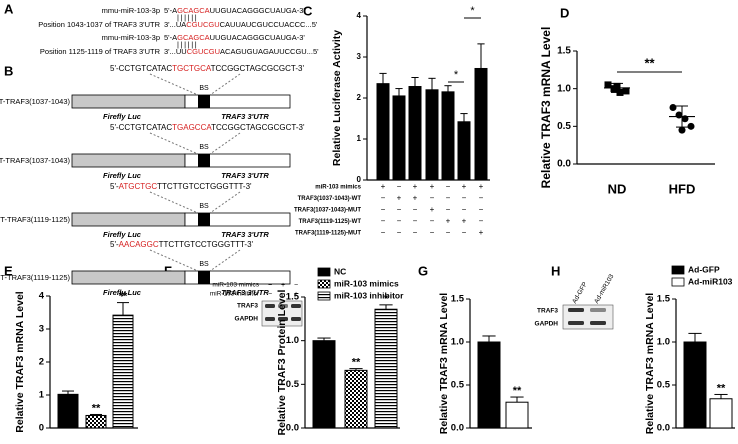  Describe the element at coordinates (330, 222) in the screenshot. I see `condition-label: TRAF3(1119-1125)-WT` at that location.